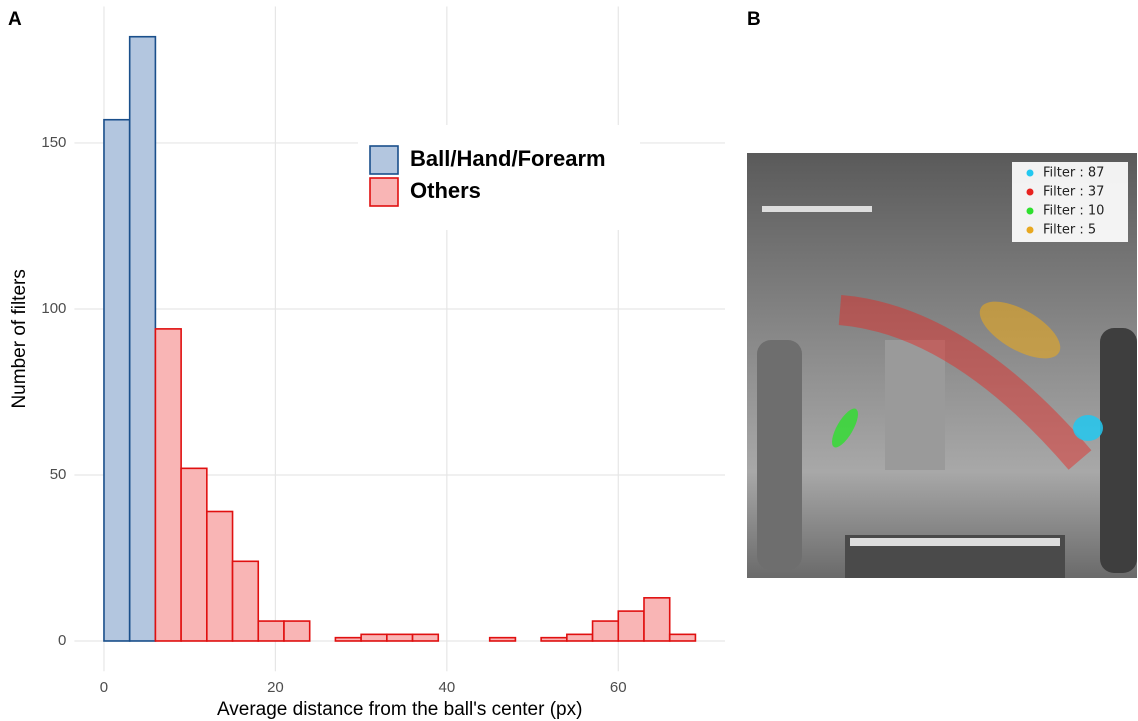  I want to click on y-axis-title: Number of filters, so click(19, 338).